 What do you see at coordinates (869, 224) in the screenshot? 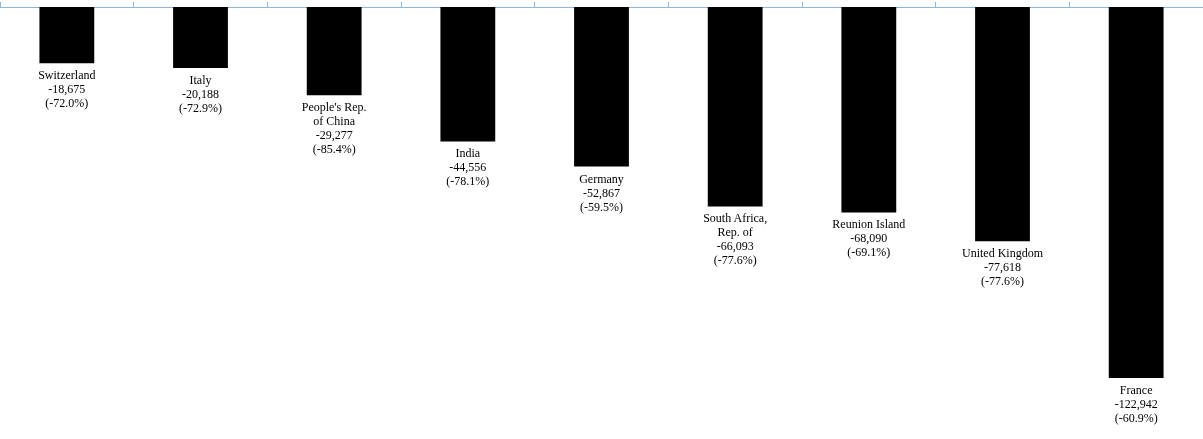
I see `x-tick-label: Reunion Island` at bounding box center [869, 224].